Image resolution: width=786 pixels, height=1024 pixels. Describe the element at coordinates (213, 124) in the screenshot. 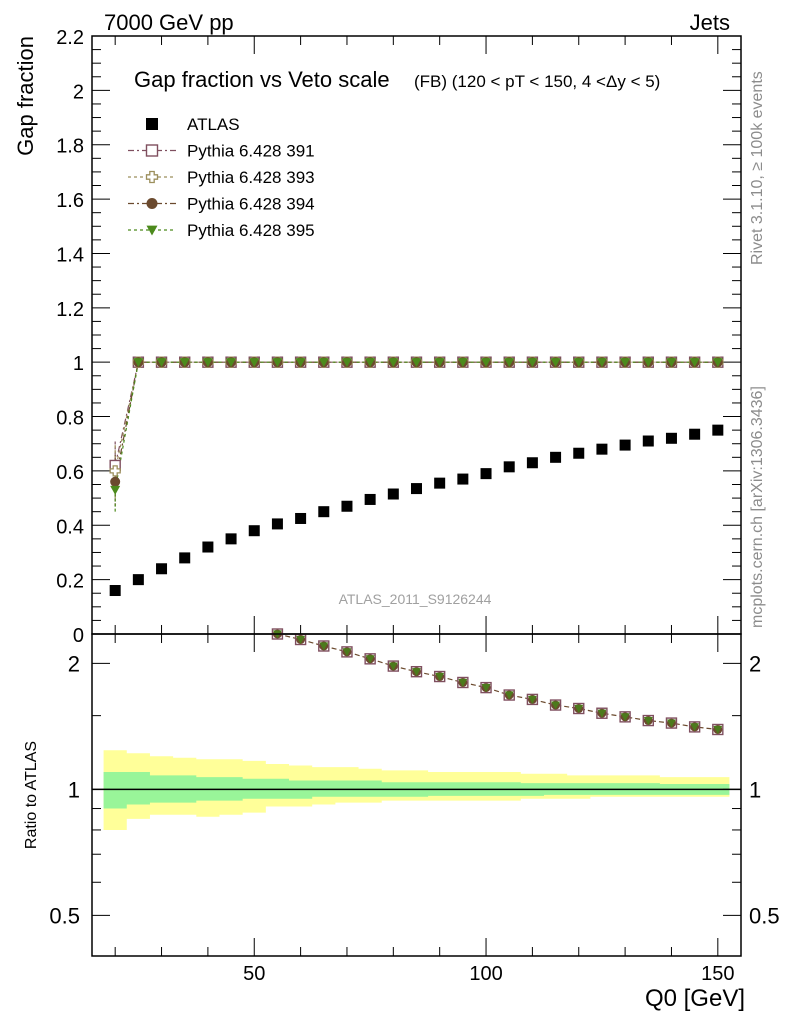

I see `legend-label: ATLAS` at that location.